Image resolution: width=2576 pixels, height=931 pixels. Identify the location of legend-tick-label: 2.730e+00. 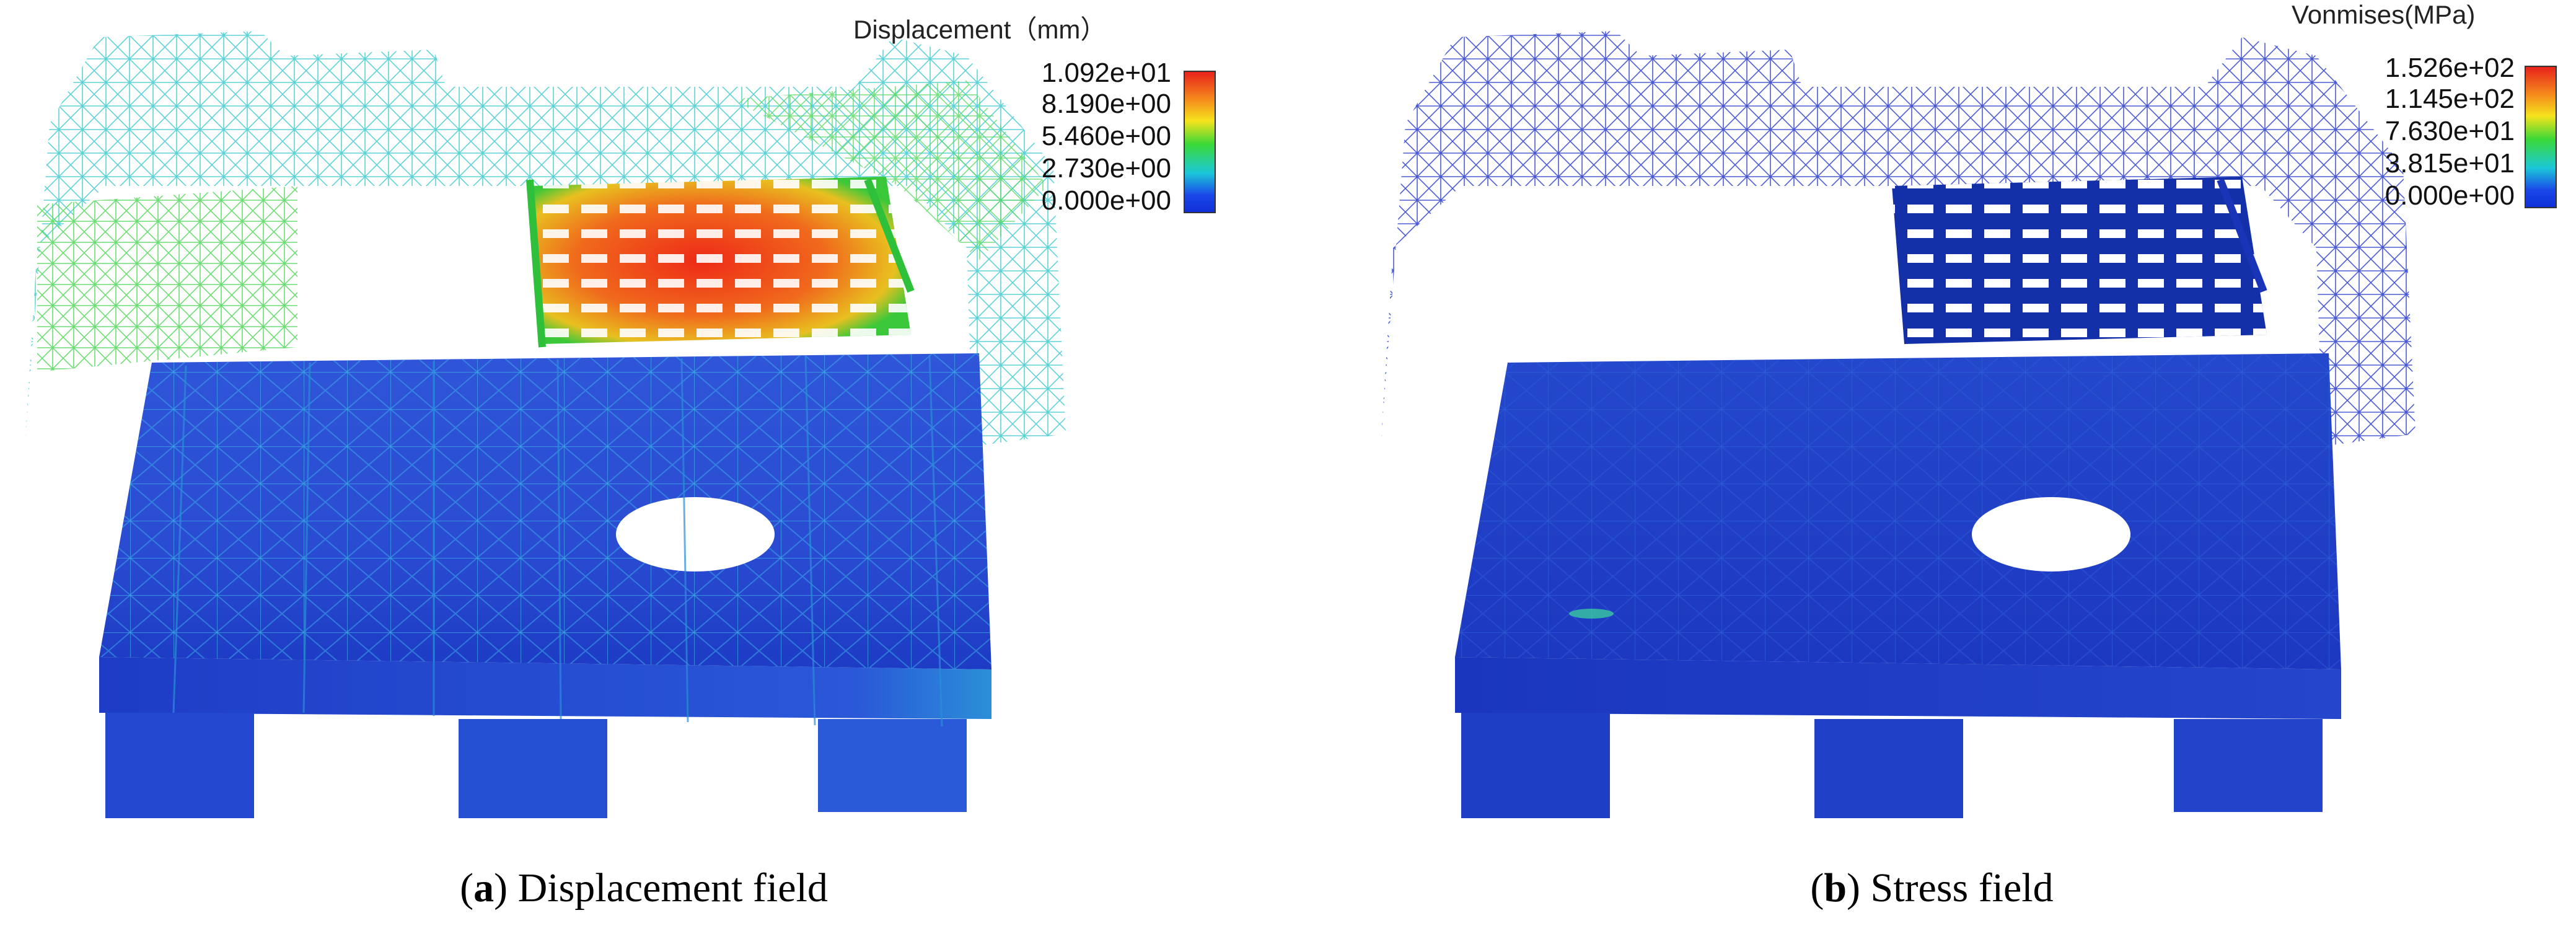
(1106, 168).